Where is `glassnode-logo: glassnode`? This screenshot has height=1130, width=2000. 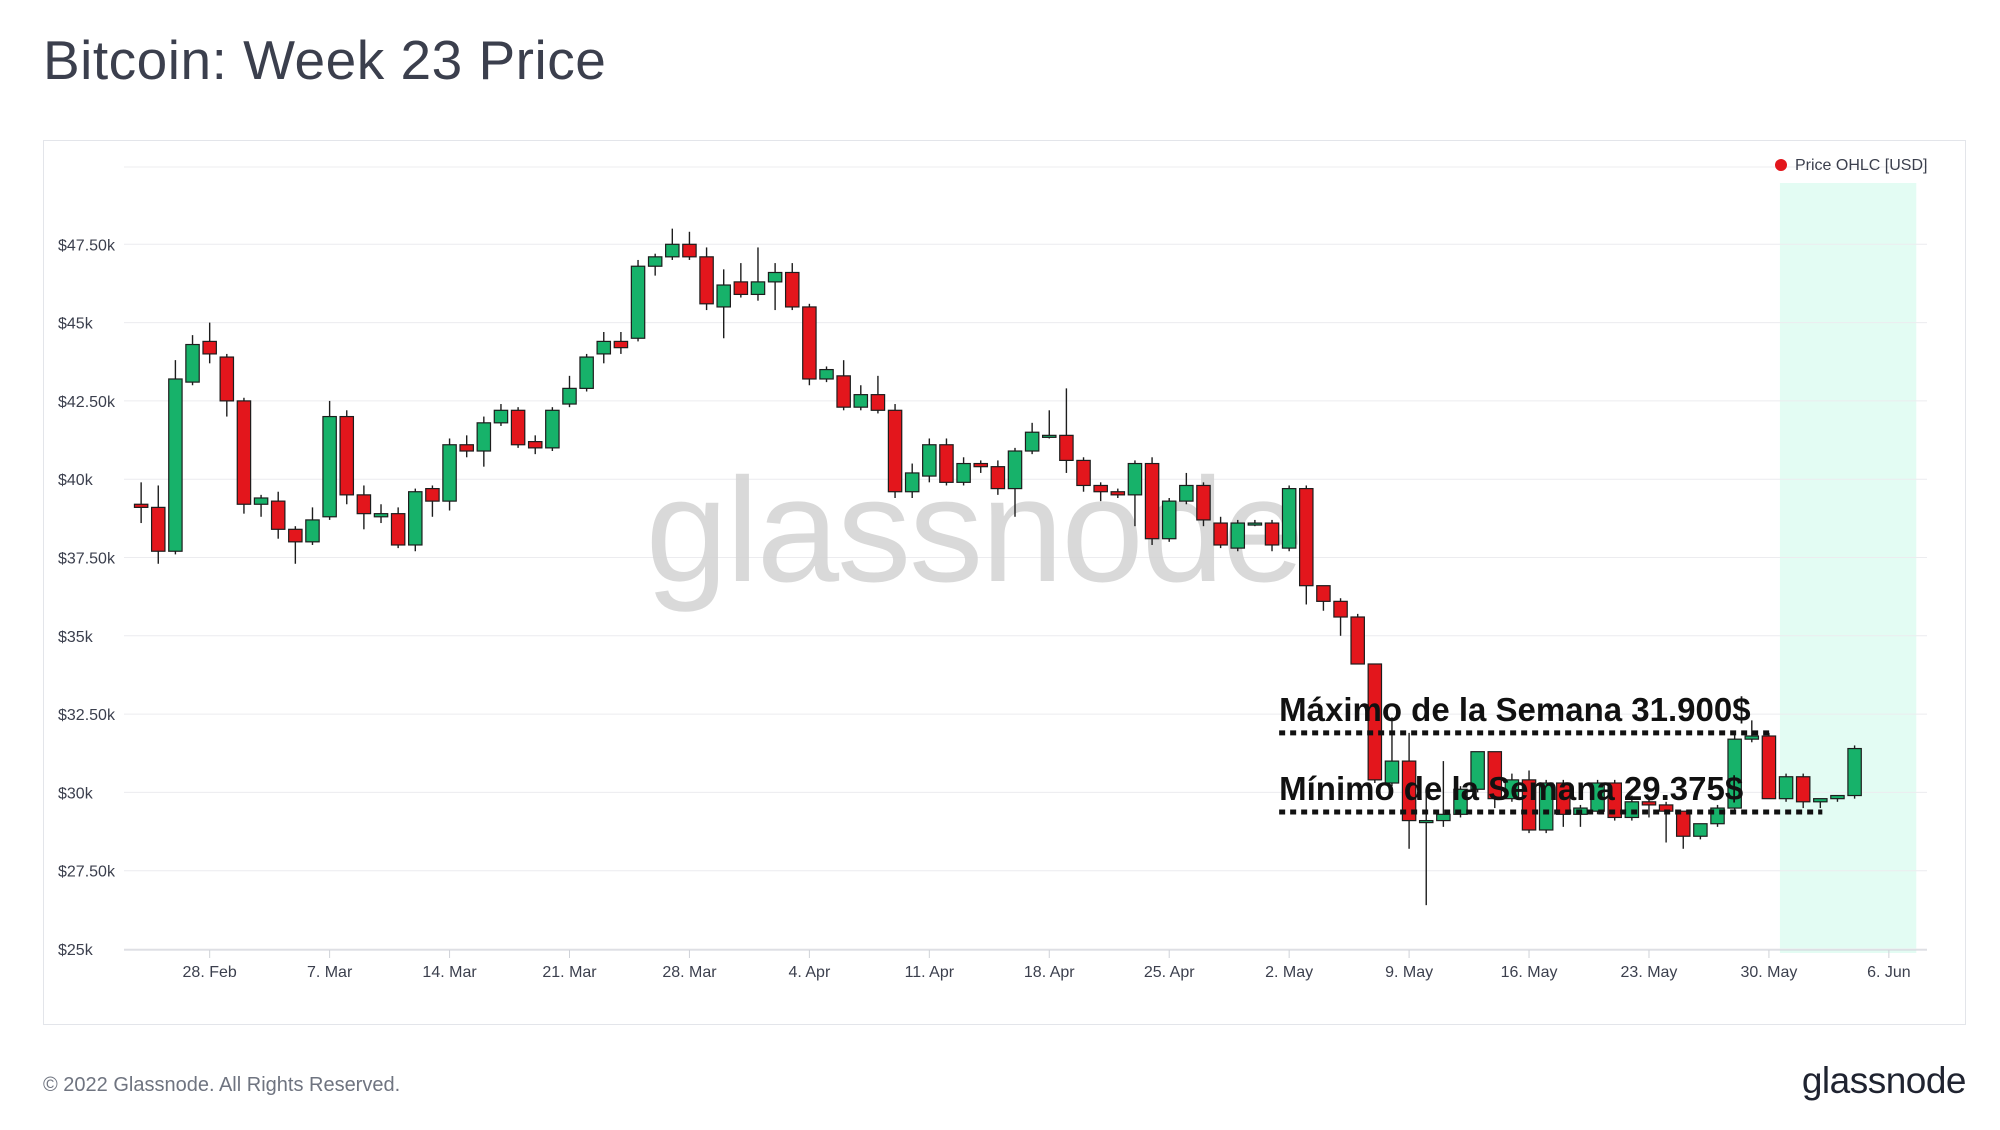
glassnode-logo: glassnode is located at coordinates (1884, 1080).